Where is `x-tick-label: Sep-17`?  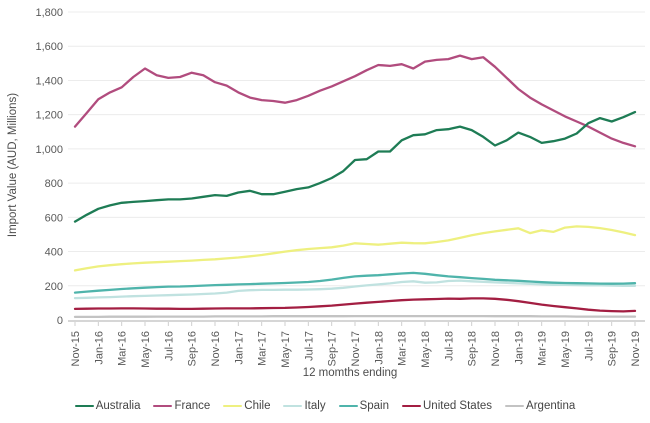 x-tick-label: Sep-17 is located at coordinates (333, 348).